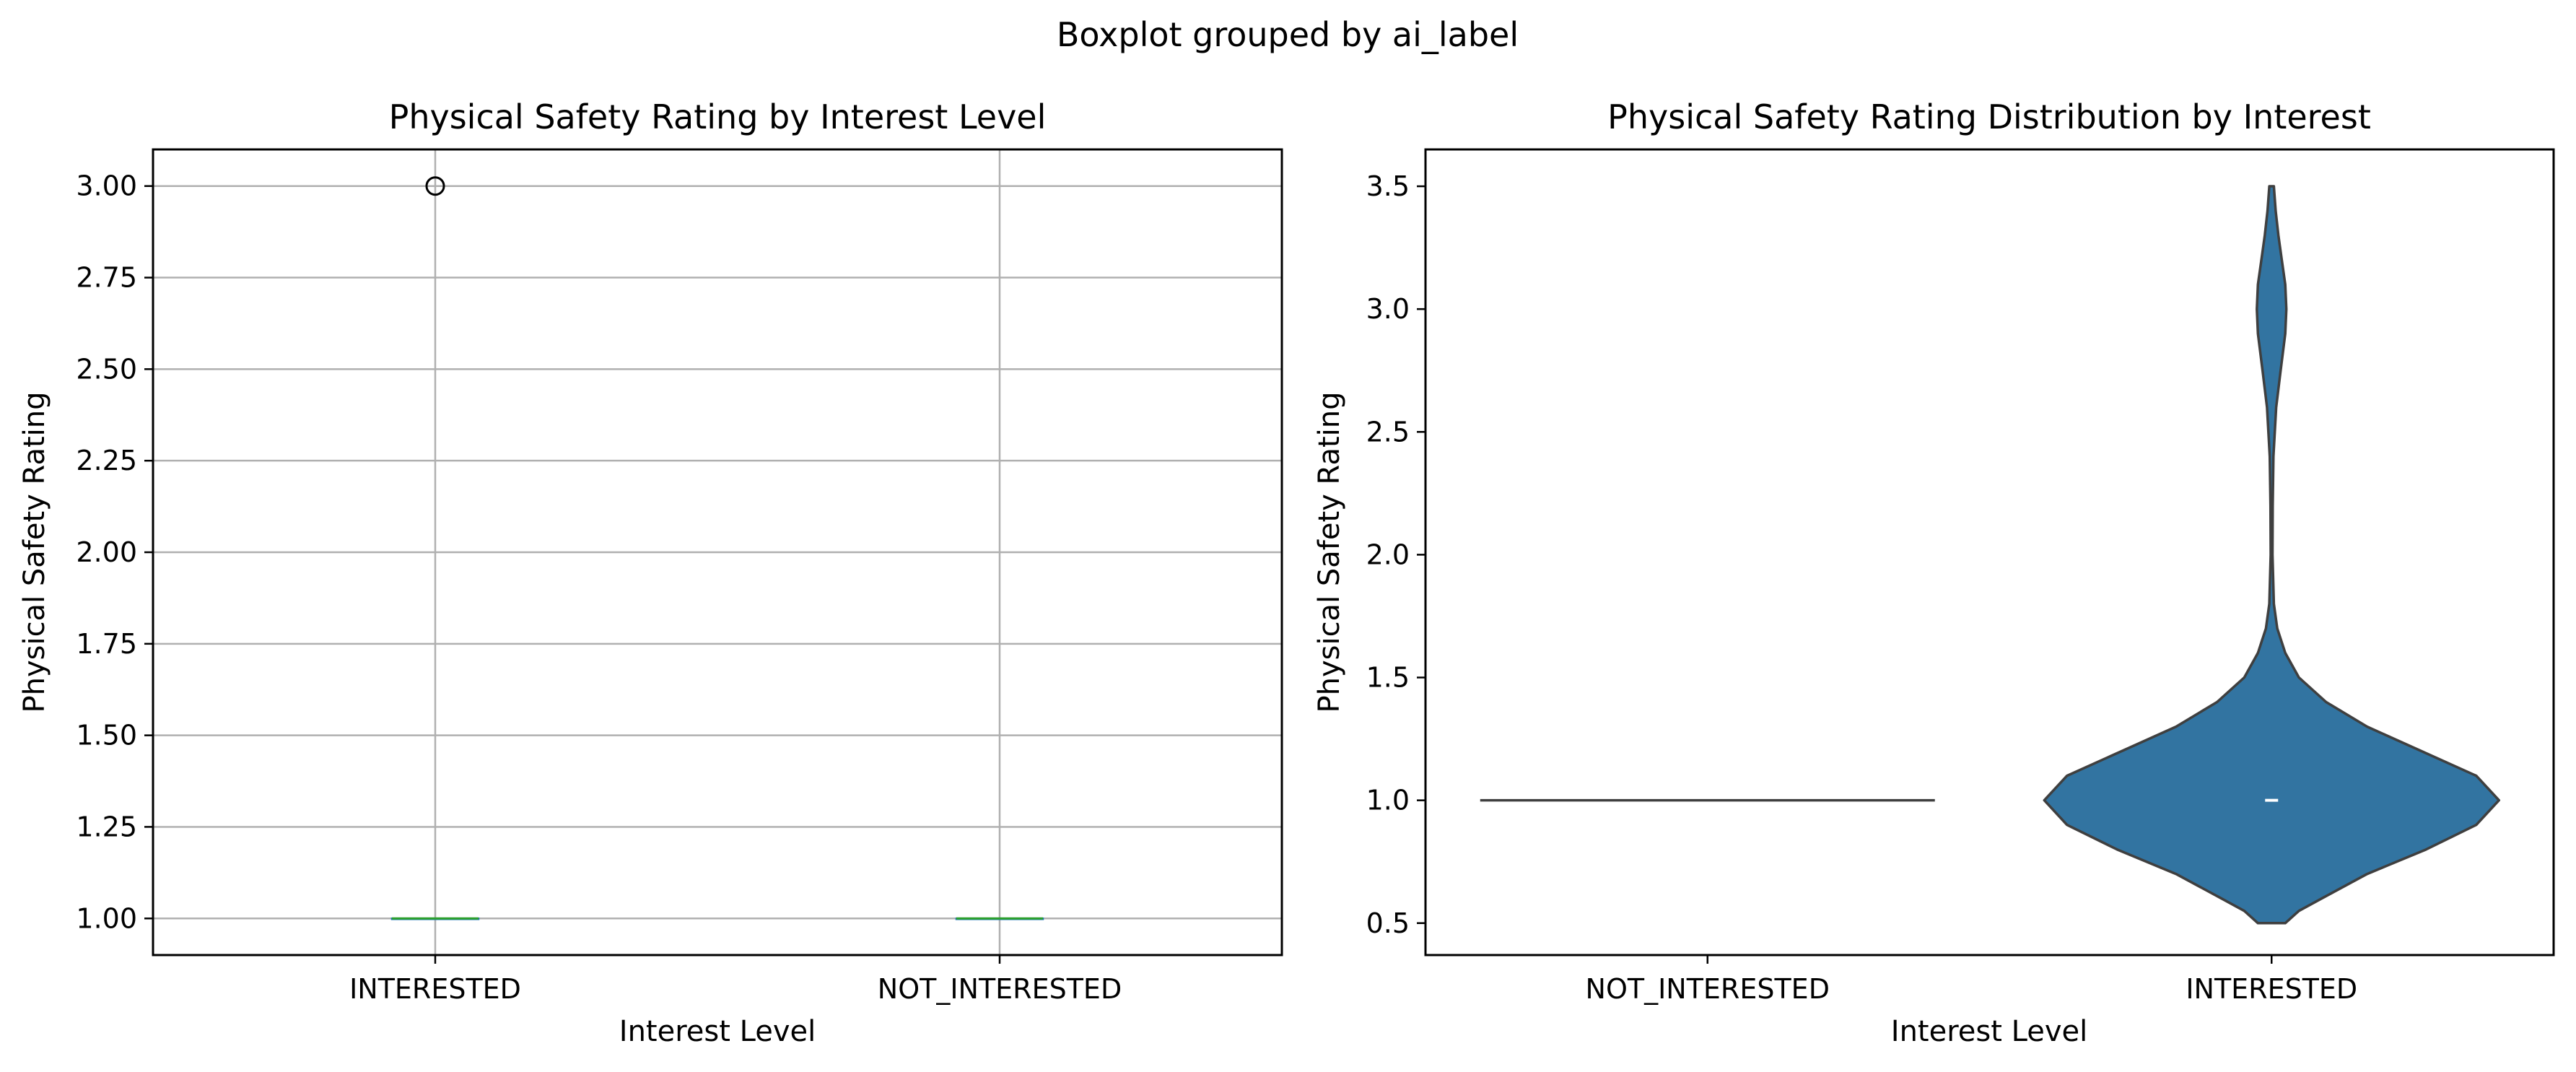  What do you see at coordinates (1971, 980) in the screenshot?
I see `violin-x-ticks: NOT_INTERESTED INTERESTED` at bounding box center [1971, 980].